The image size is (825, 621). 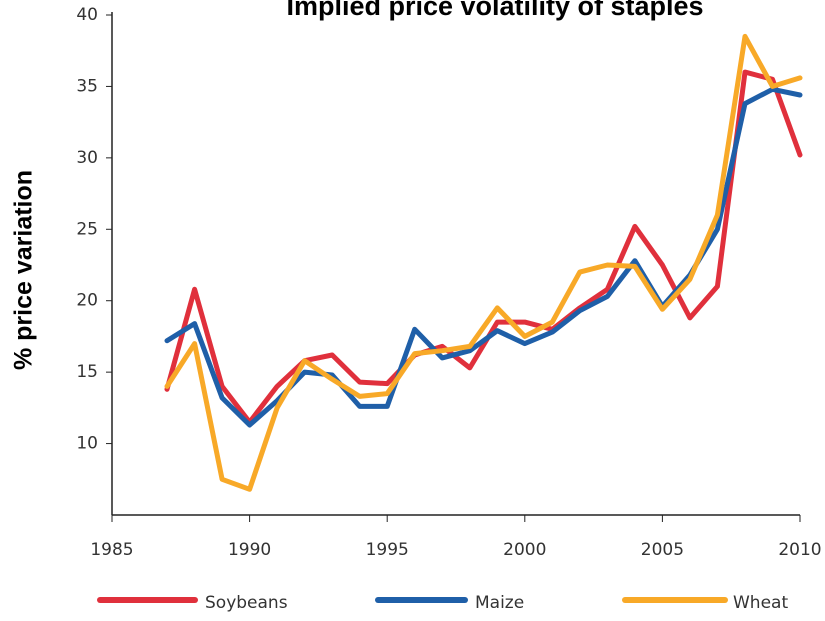 What do you see at coordinates (87, 15) in the screenshot?
I see `y-tick-label: 40` at bounding box center [87, 15].